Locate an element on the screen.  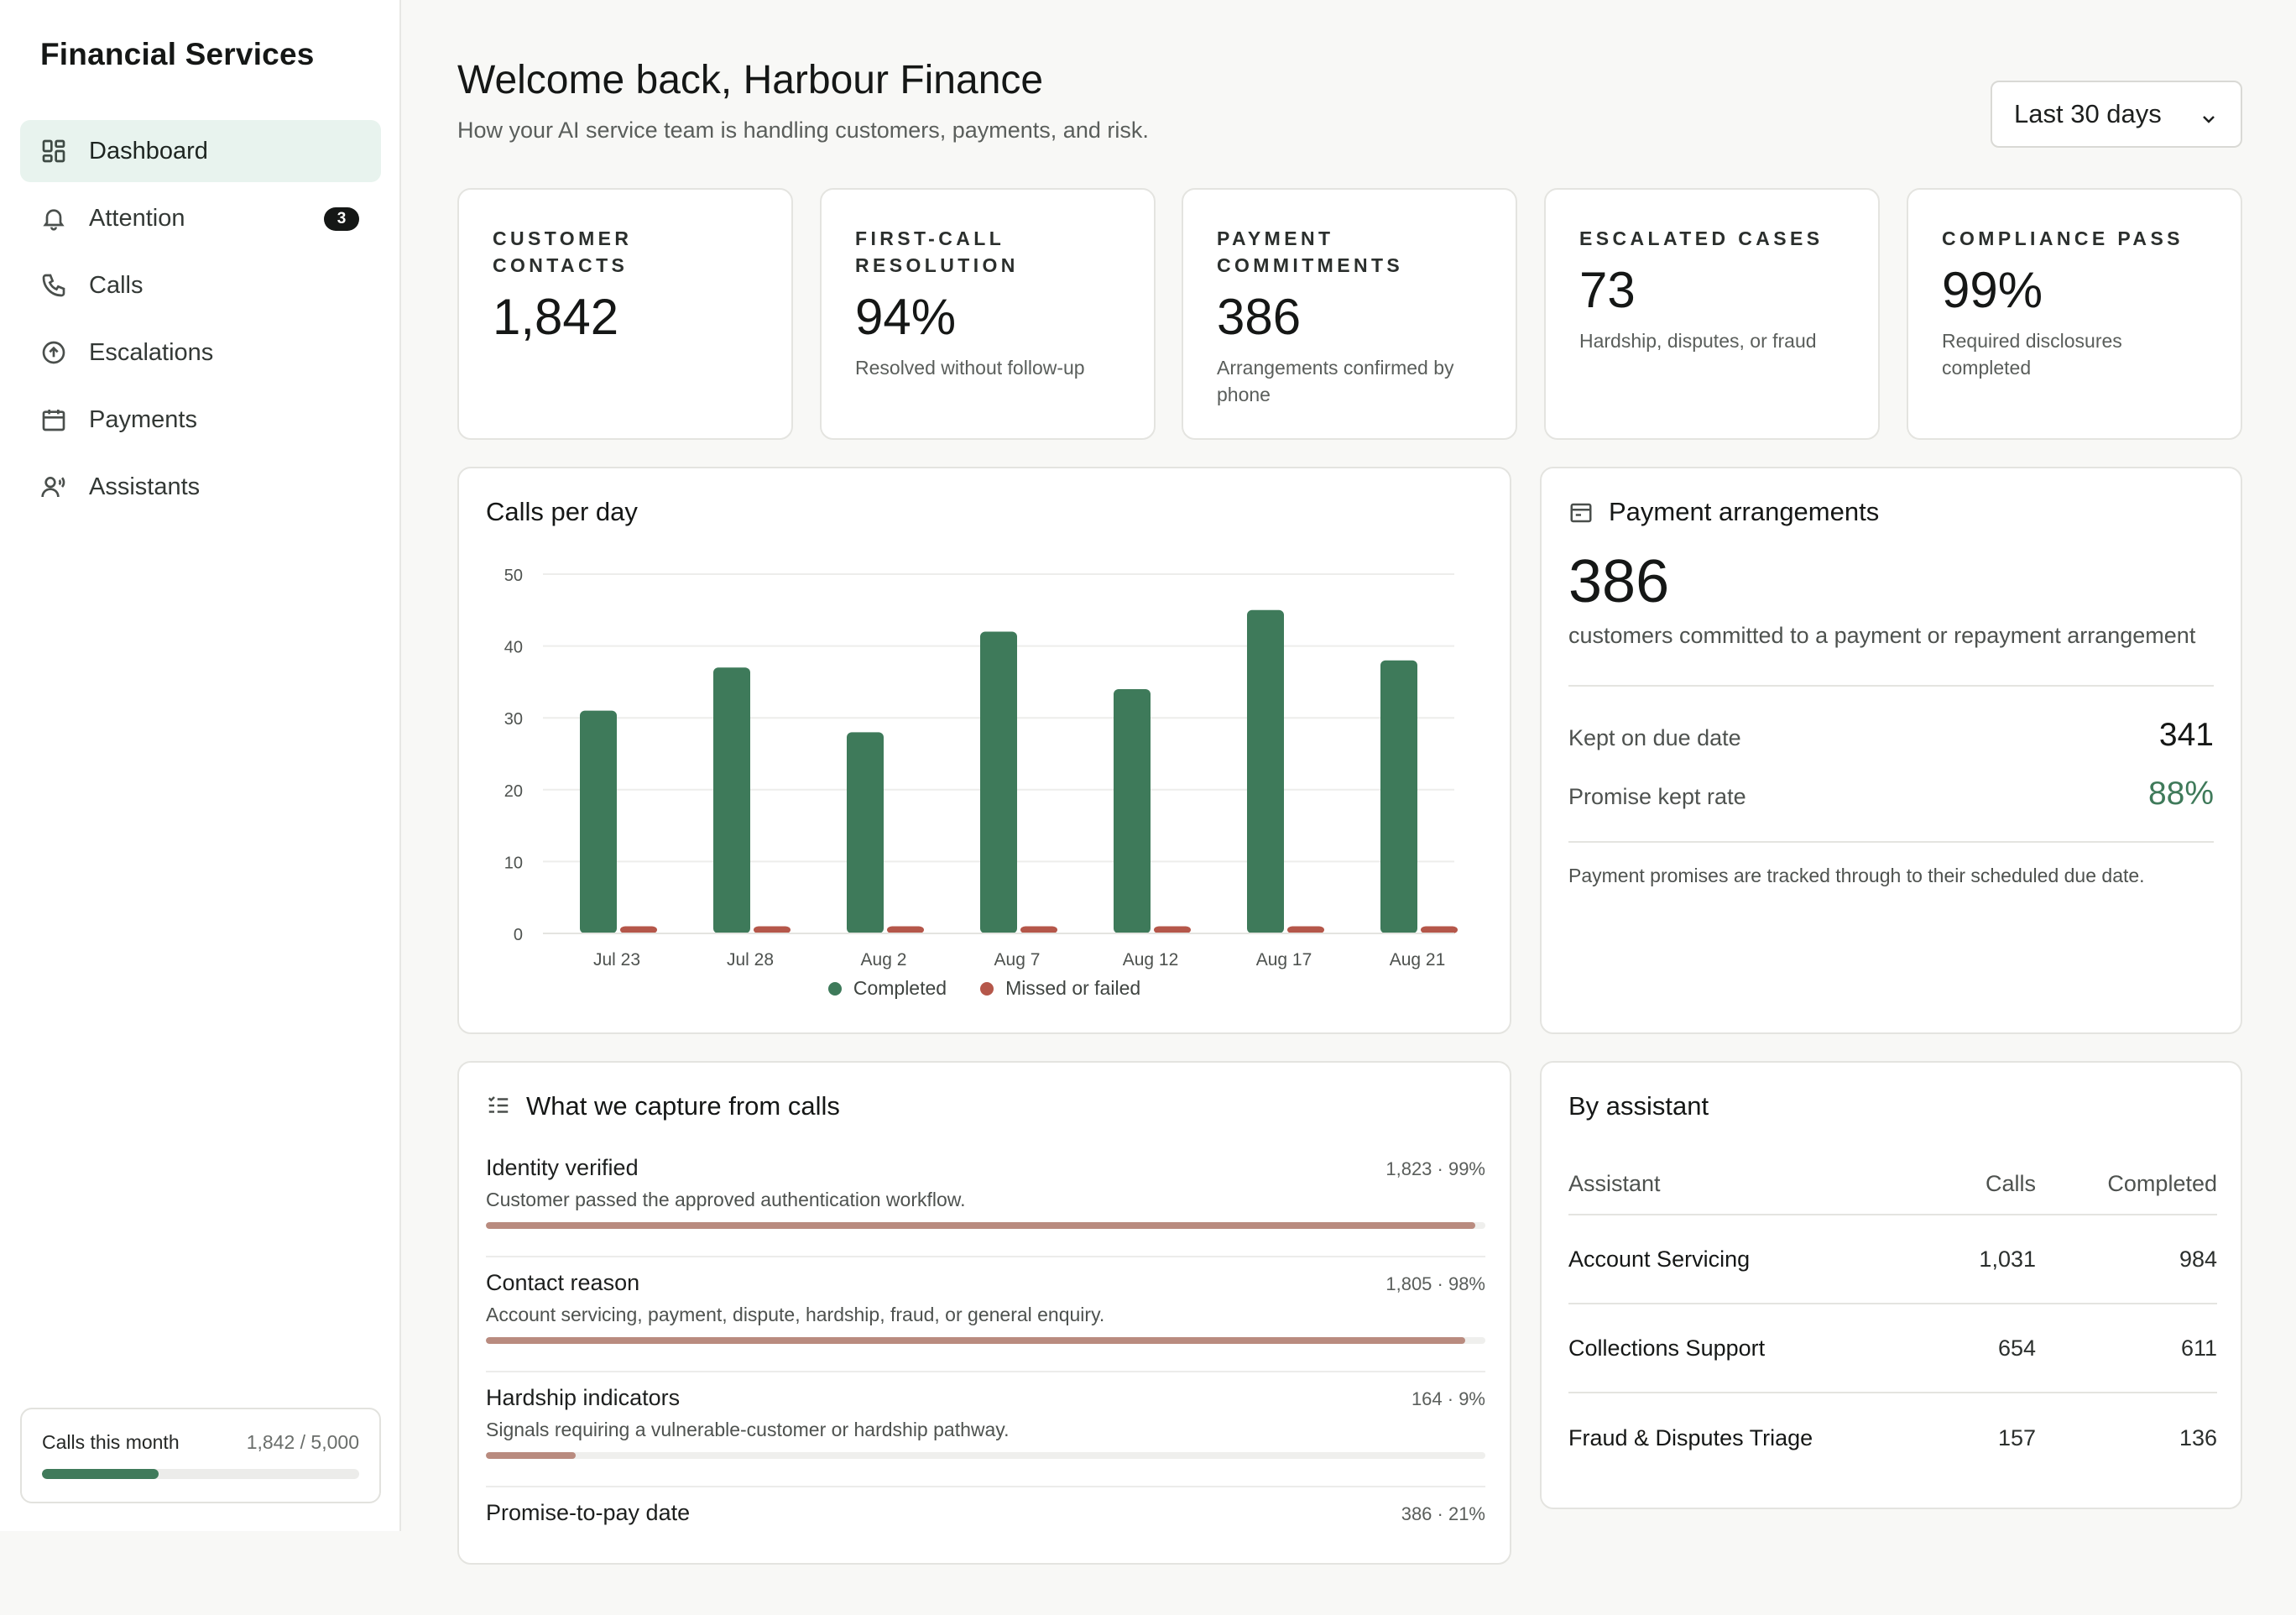
sidebar-item-label: Calls is located at coordinates (116, 285).